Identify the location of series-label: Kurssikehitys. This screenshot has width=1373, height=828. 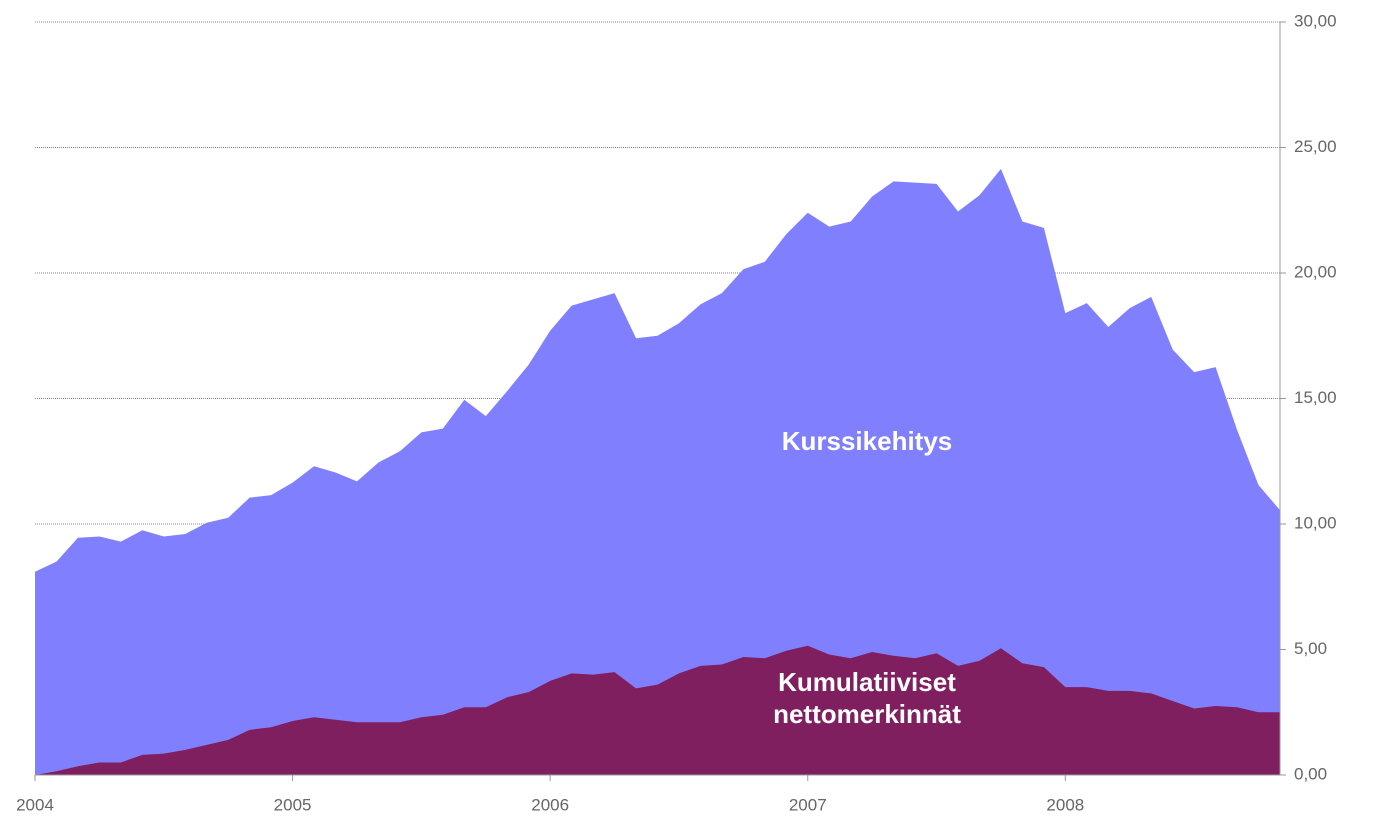
(867, 441).